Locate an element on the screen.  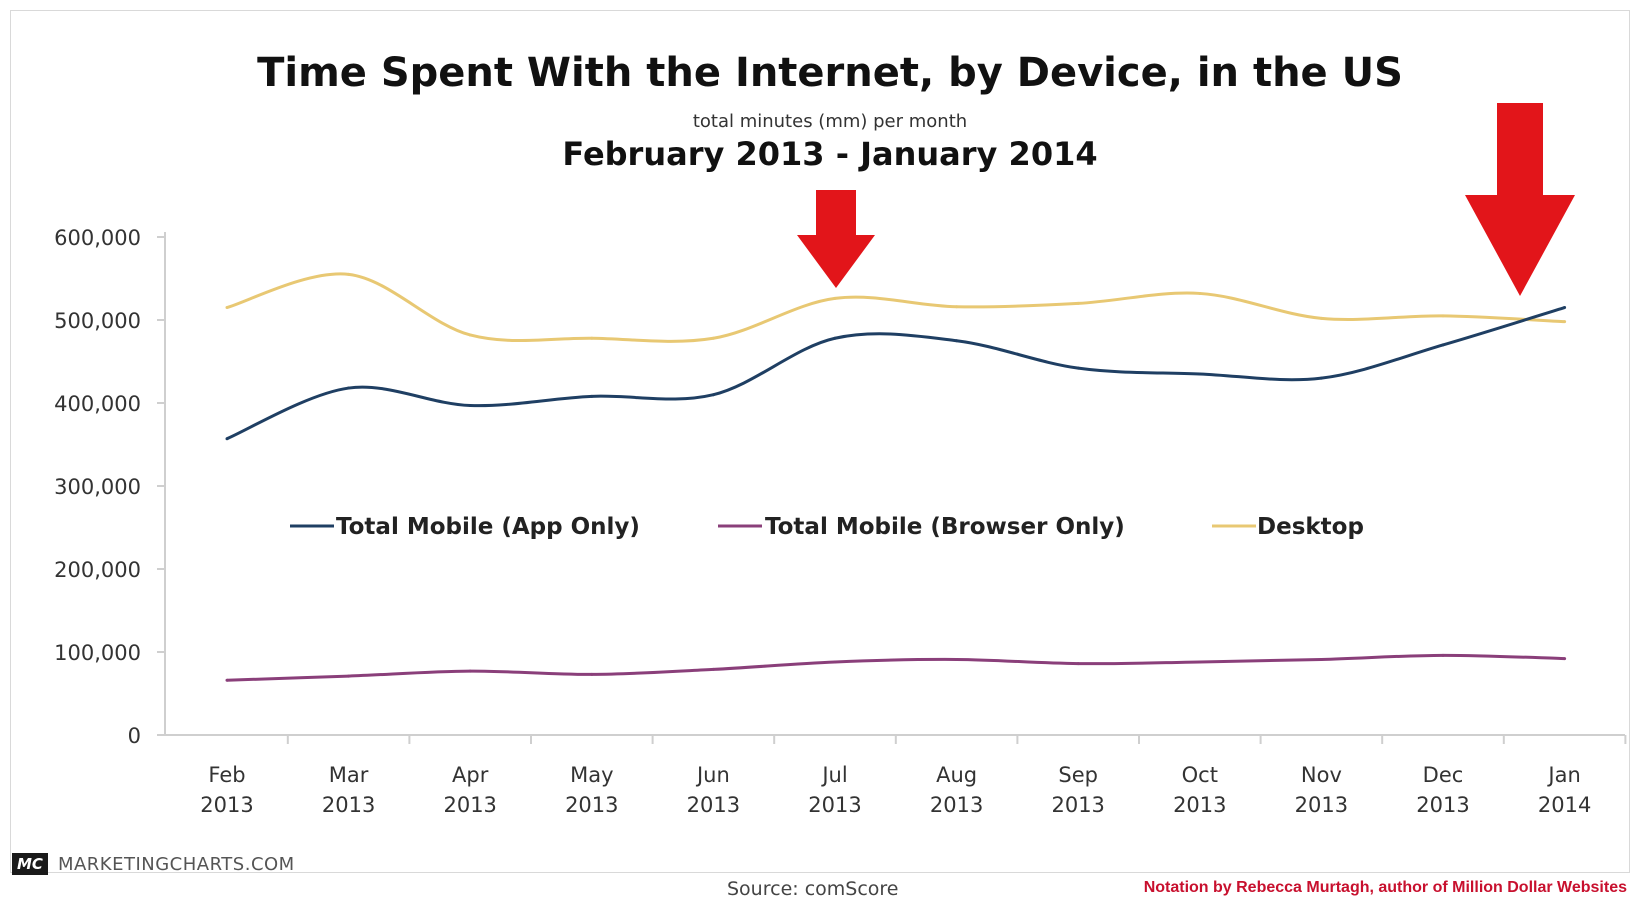
y-tick-label: 600,000 is located at coordinates (97, 238).